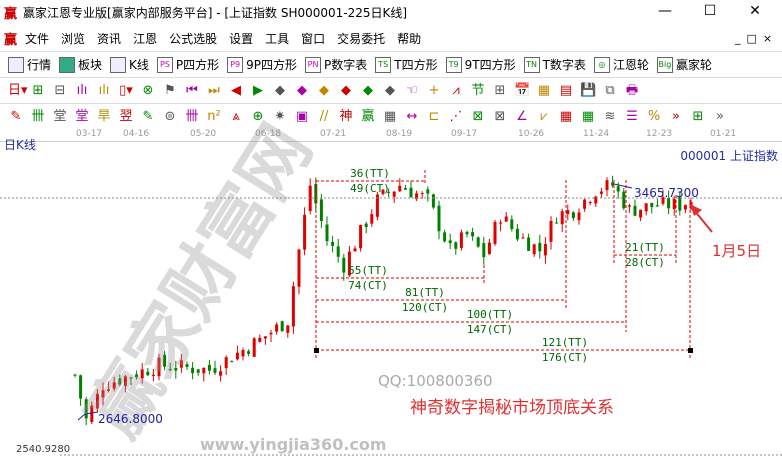  Describe the element at coordinates (710, 11) in the screenshot. I see `maximize-button: ☐` at that location.